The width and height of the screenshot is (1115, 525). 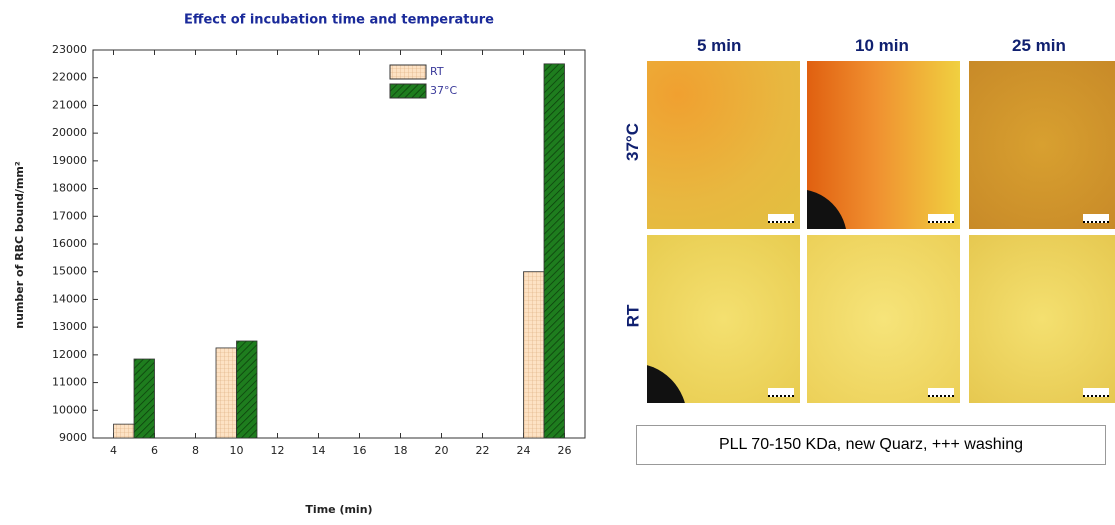 I want to click on y-tick-label: 15000, so click(x=69, y=271).